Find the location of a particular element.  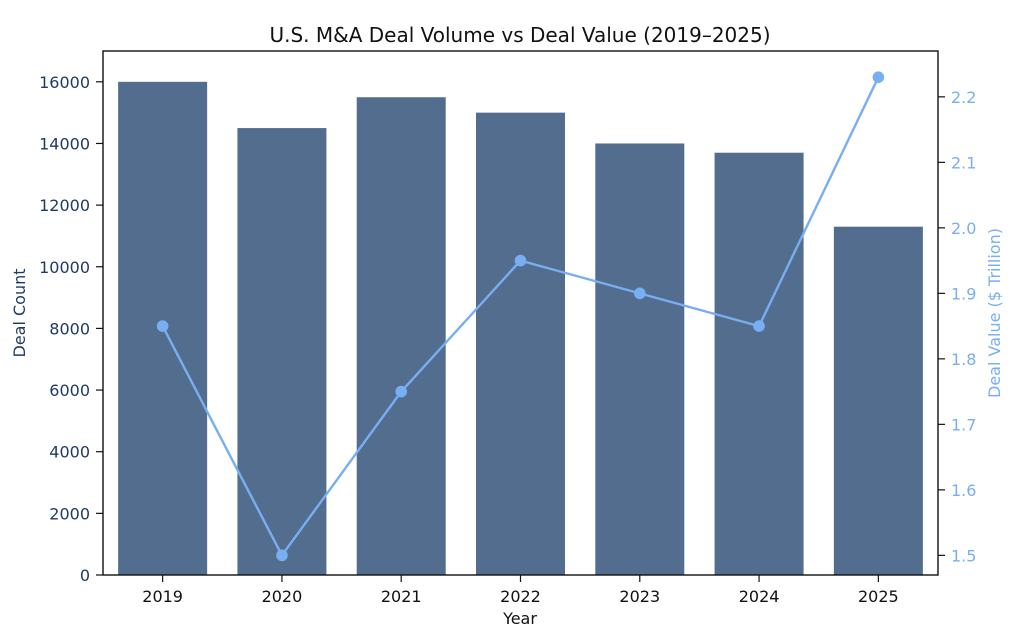

right-axis-label: Deal Value ($ Trillion) is located at coordinates (994, 313).